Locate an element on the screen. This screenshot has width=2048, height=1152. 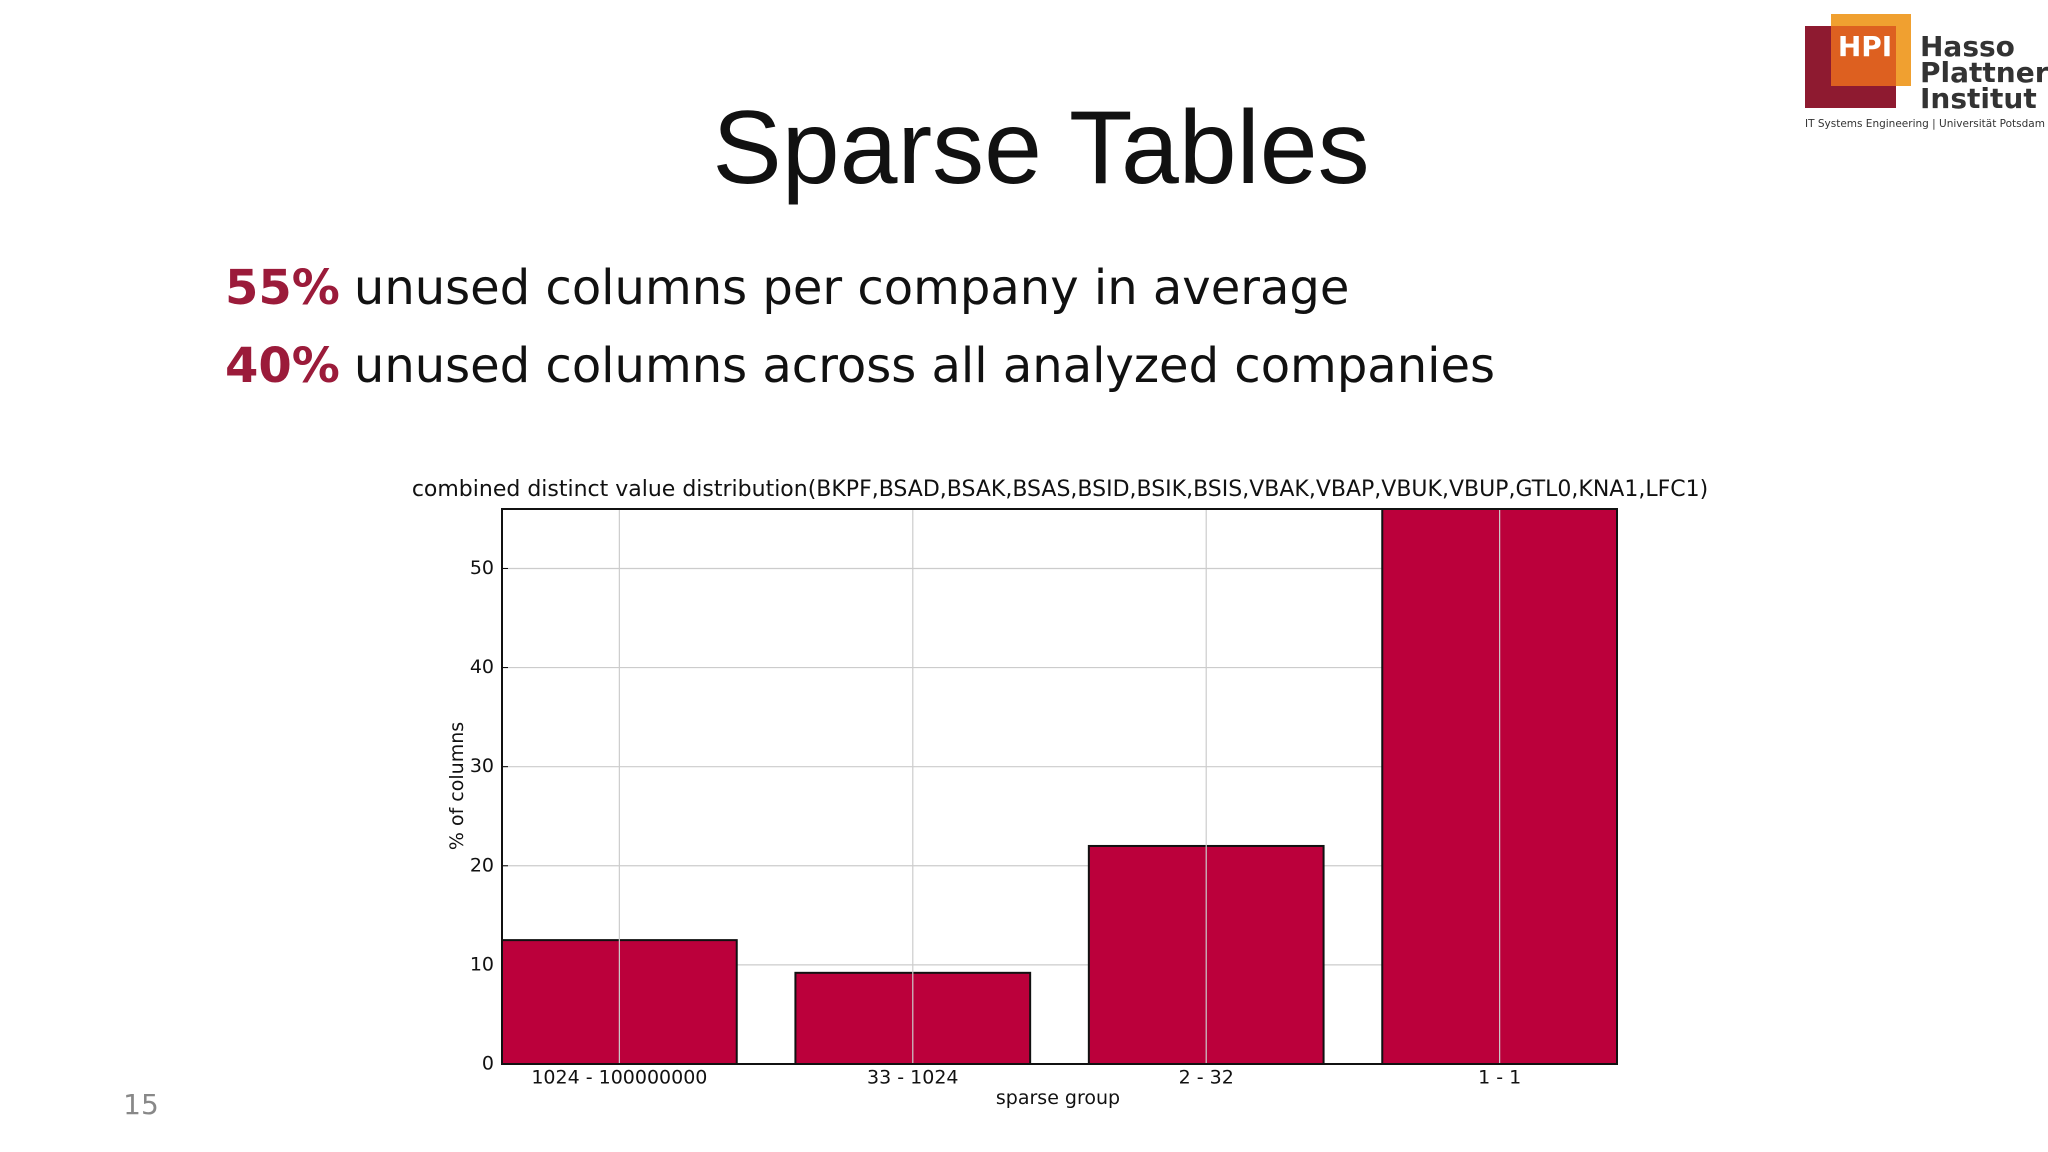
bullet-text: unused columns per company in average is located at coordinates (851, 288).